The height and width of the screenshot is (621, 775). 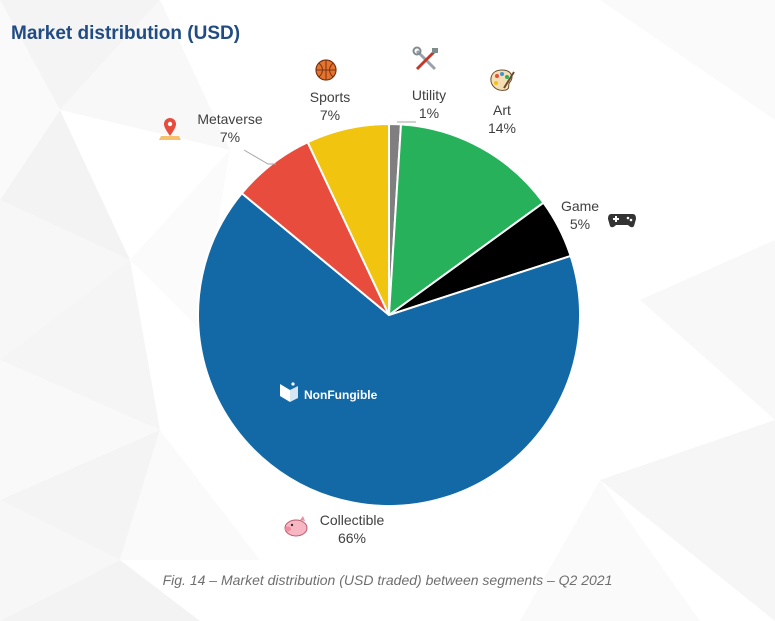 I want to click on slice-value-collectible: 66%, so click(x=352, y=538).